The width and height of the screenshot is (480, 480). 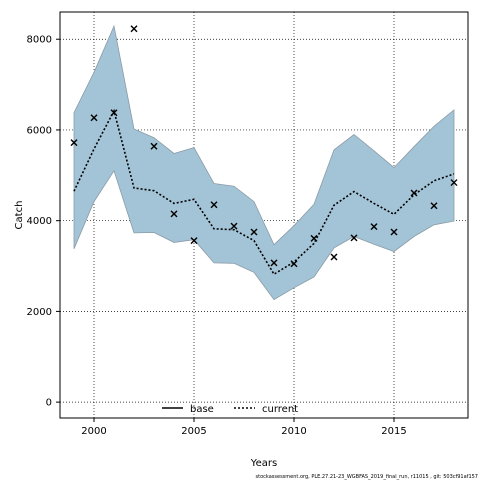 I want to click on x-tick-label: 2010, so click(x=293, y=431).